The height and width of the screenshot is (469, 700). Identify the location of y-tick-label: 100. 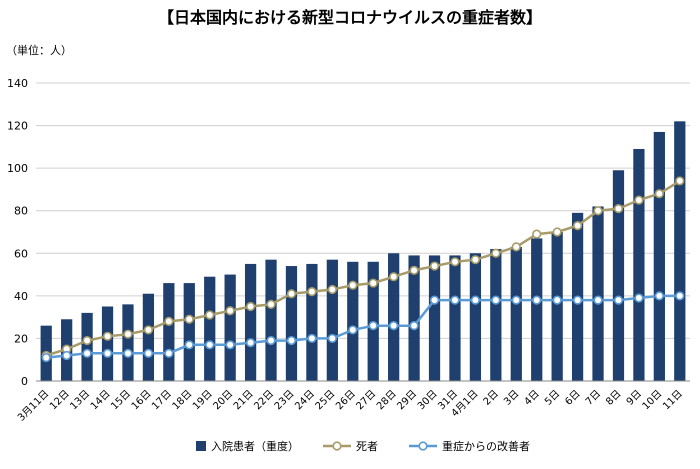
(17, 168).